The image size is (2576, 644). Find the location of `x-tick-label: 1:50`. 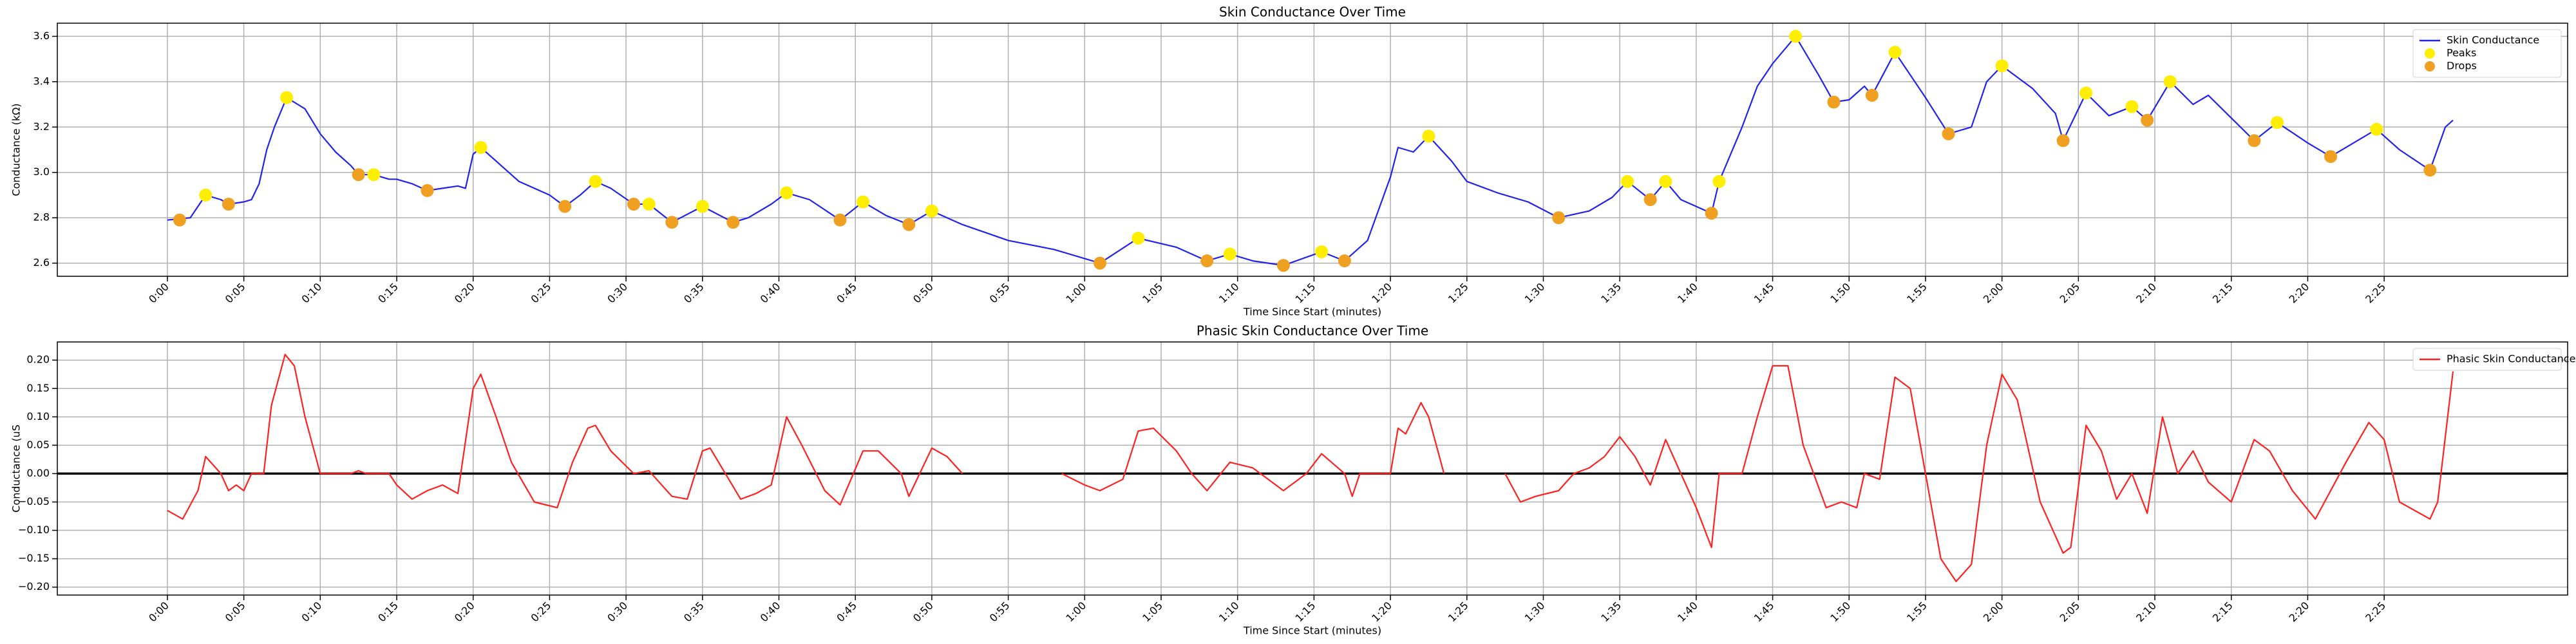

x-tick-label: 1:50 is located at coordinates (1841, 612).